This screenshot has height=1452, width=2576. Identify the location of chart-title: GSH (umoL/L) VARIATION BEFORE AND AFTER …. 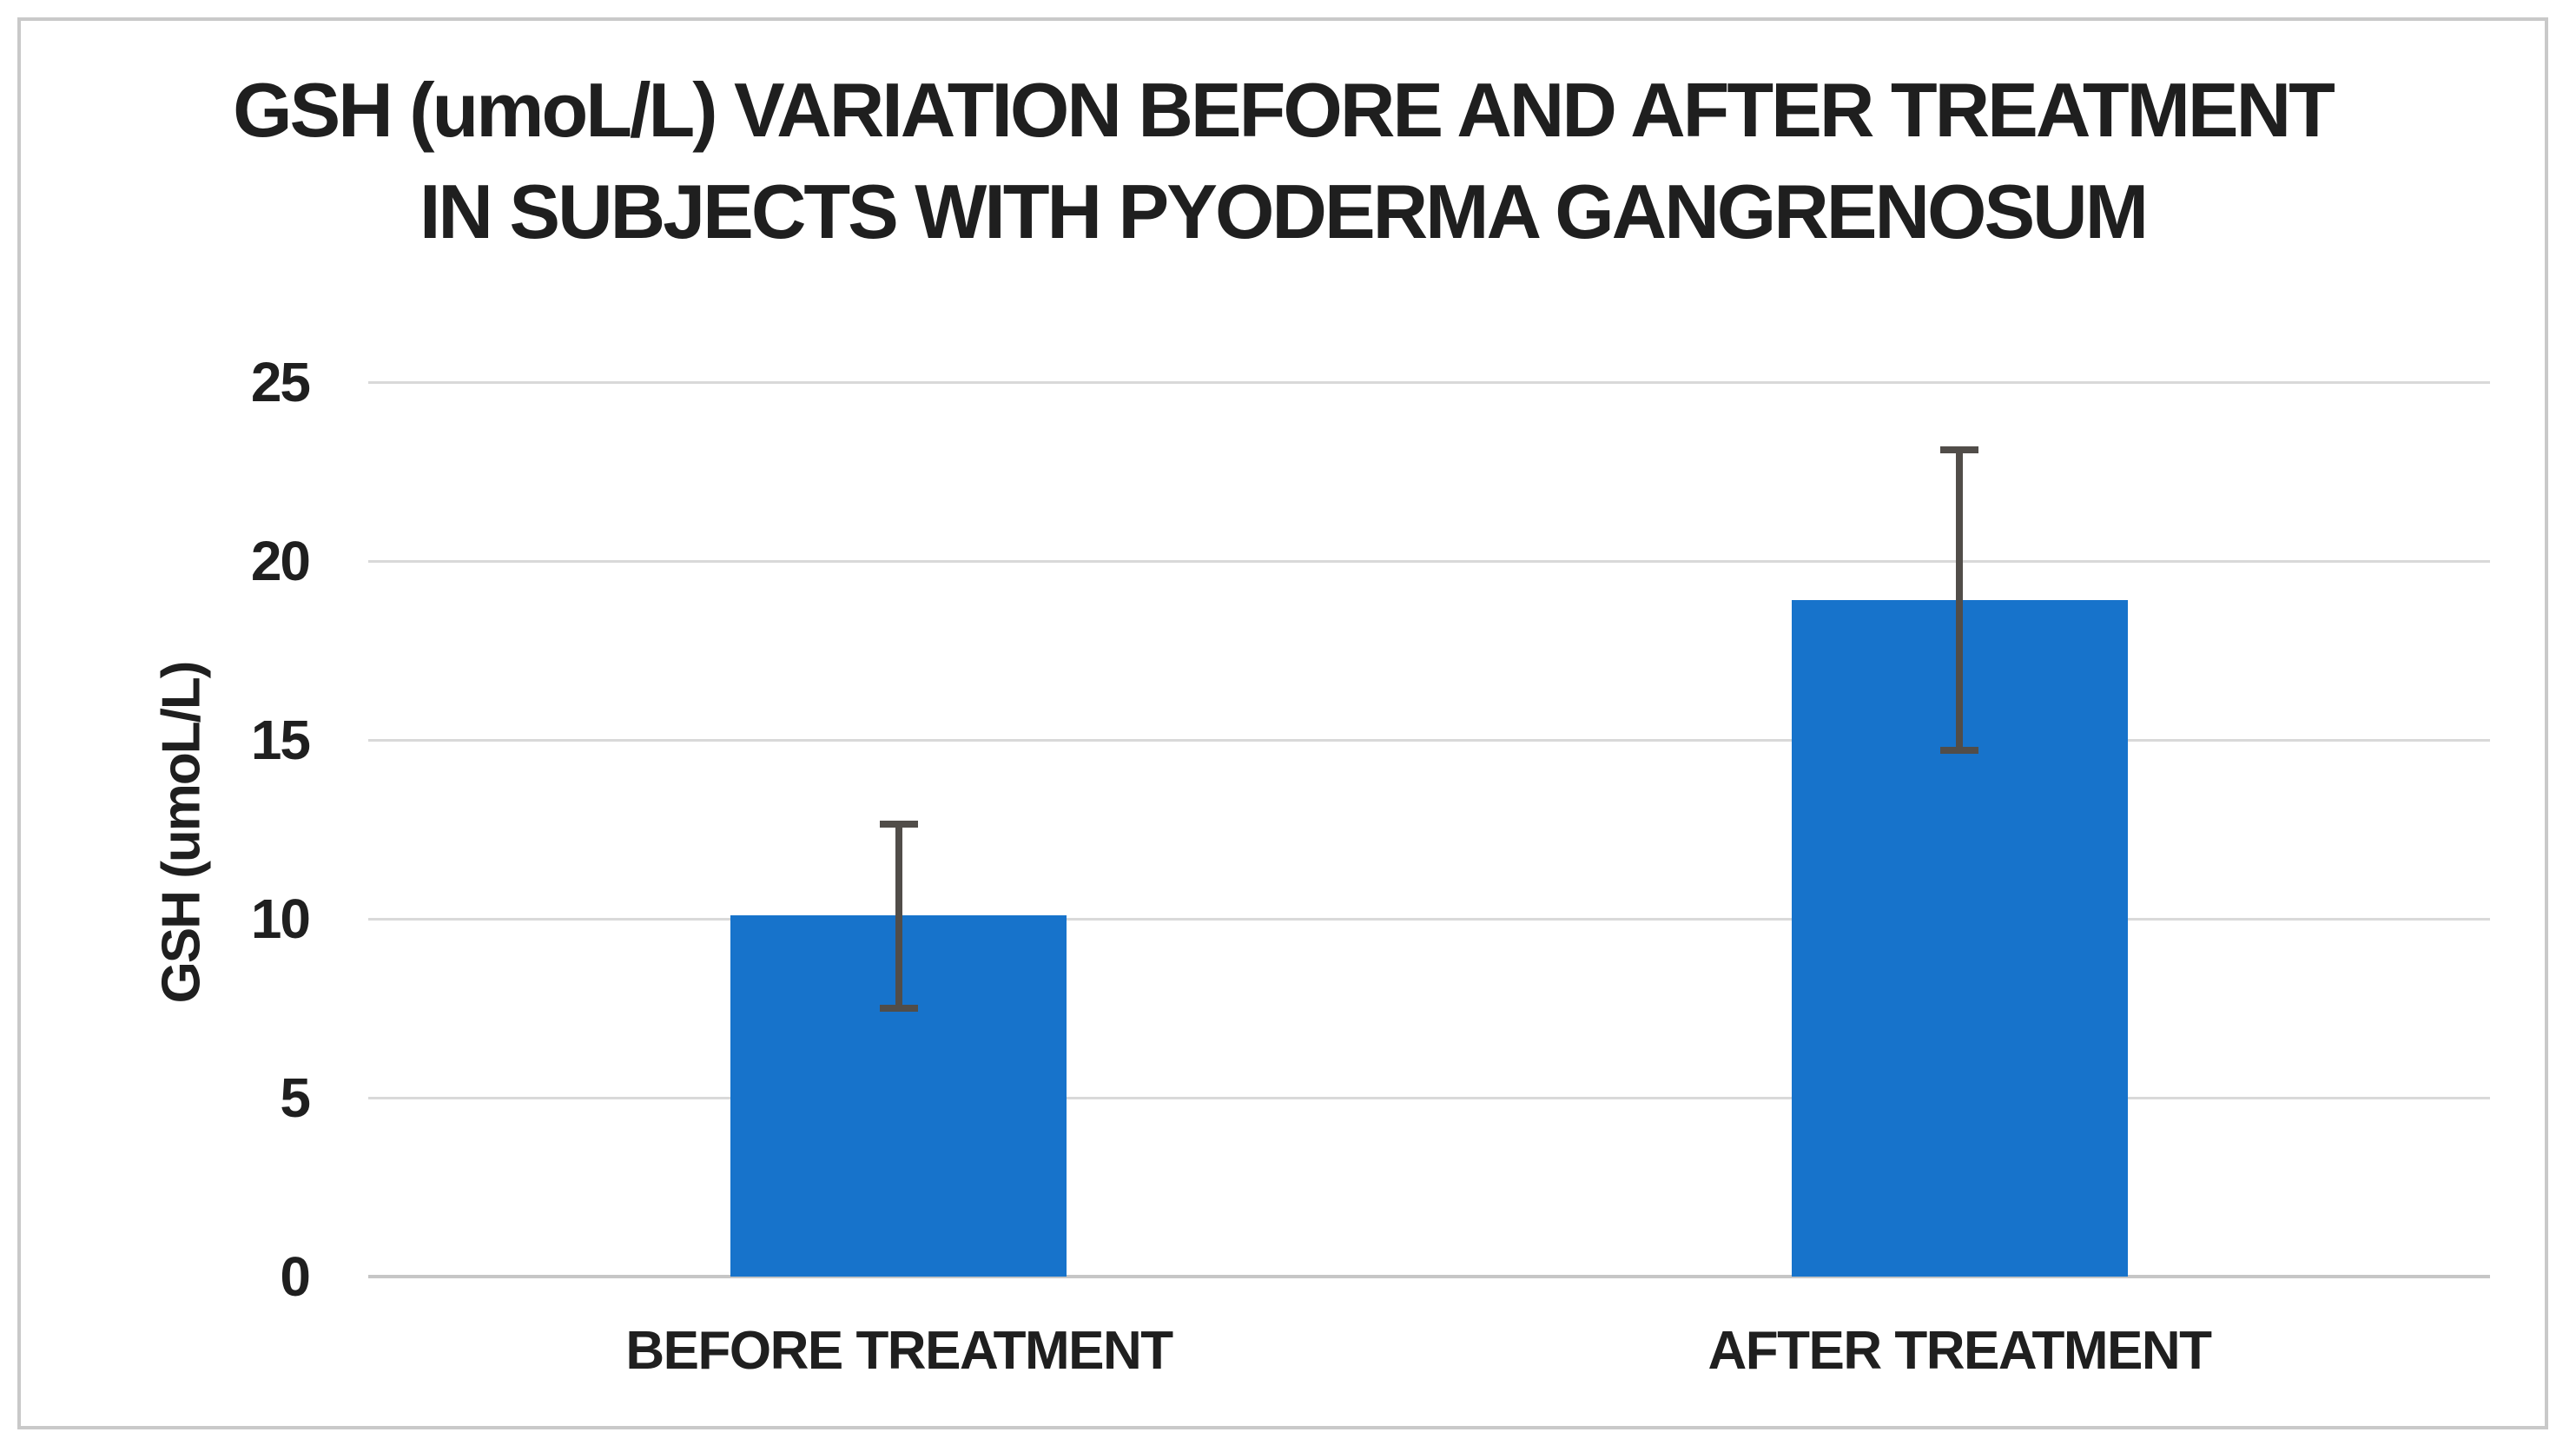
(1283, 161).